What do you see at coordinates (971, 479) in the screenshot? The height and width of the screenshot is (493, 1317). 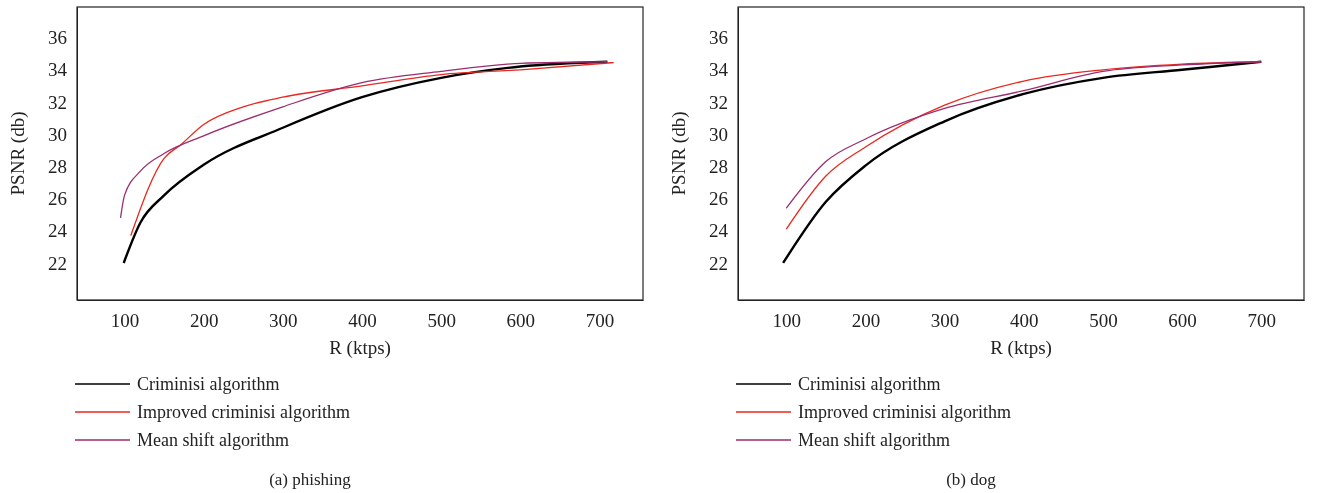 I see `text: (b) dog` at bounding box center [971, 479].